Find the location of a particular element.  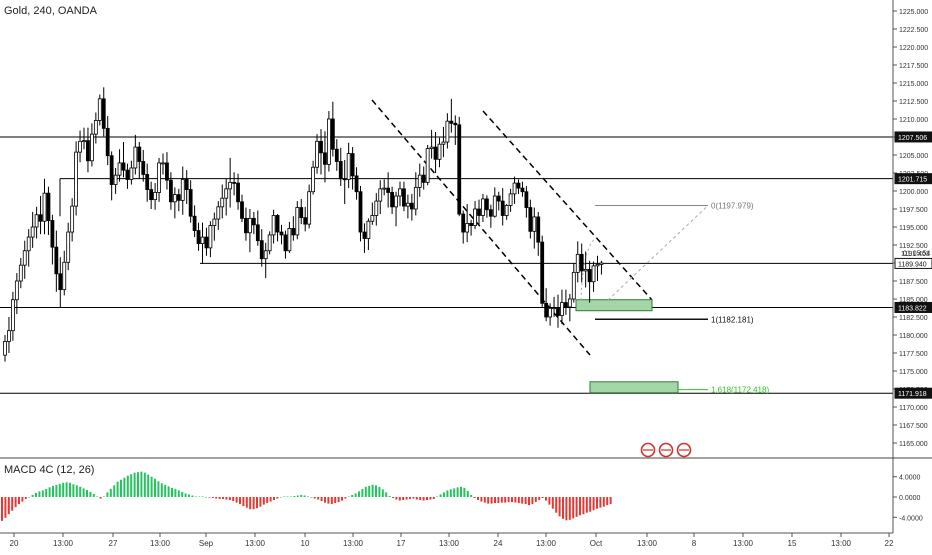

macd-tick-label: 0.0000 is located at coordinates (910, 498).